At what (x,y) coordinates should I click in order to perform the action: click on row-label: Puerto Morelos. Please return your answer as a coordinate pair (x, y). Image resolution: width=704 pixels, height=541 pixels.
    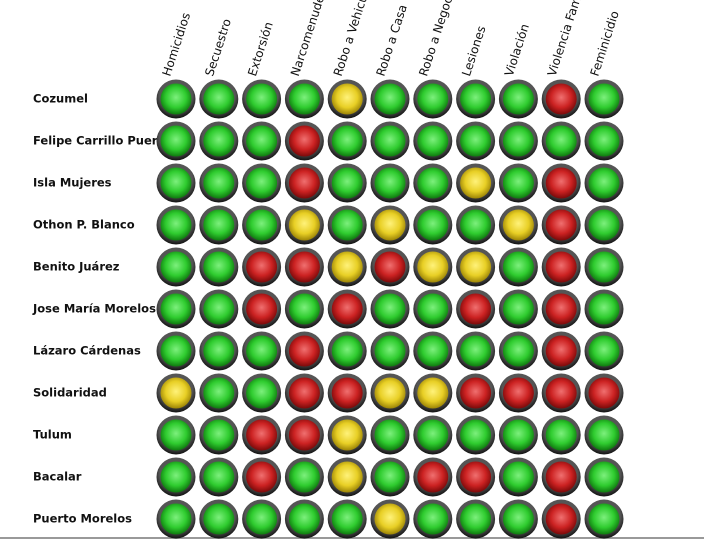
    Looking at the image, I should click on (82, 519).